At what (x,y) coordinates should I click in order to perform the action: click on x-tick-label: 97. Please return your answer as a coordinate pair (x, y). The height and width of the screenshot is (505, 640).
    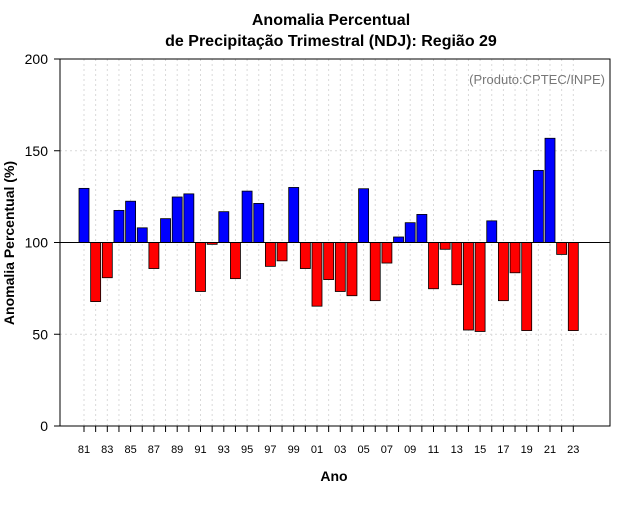
    Looking at the image, I should click on (270, 450).